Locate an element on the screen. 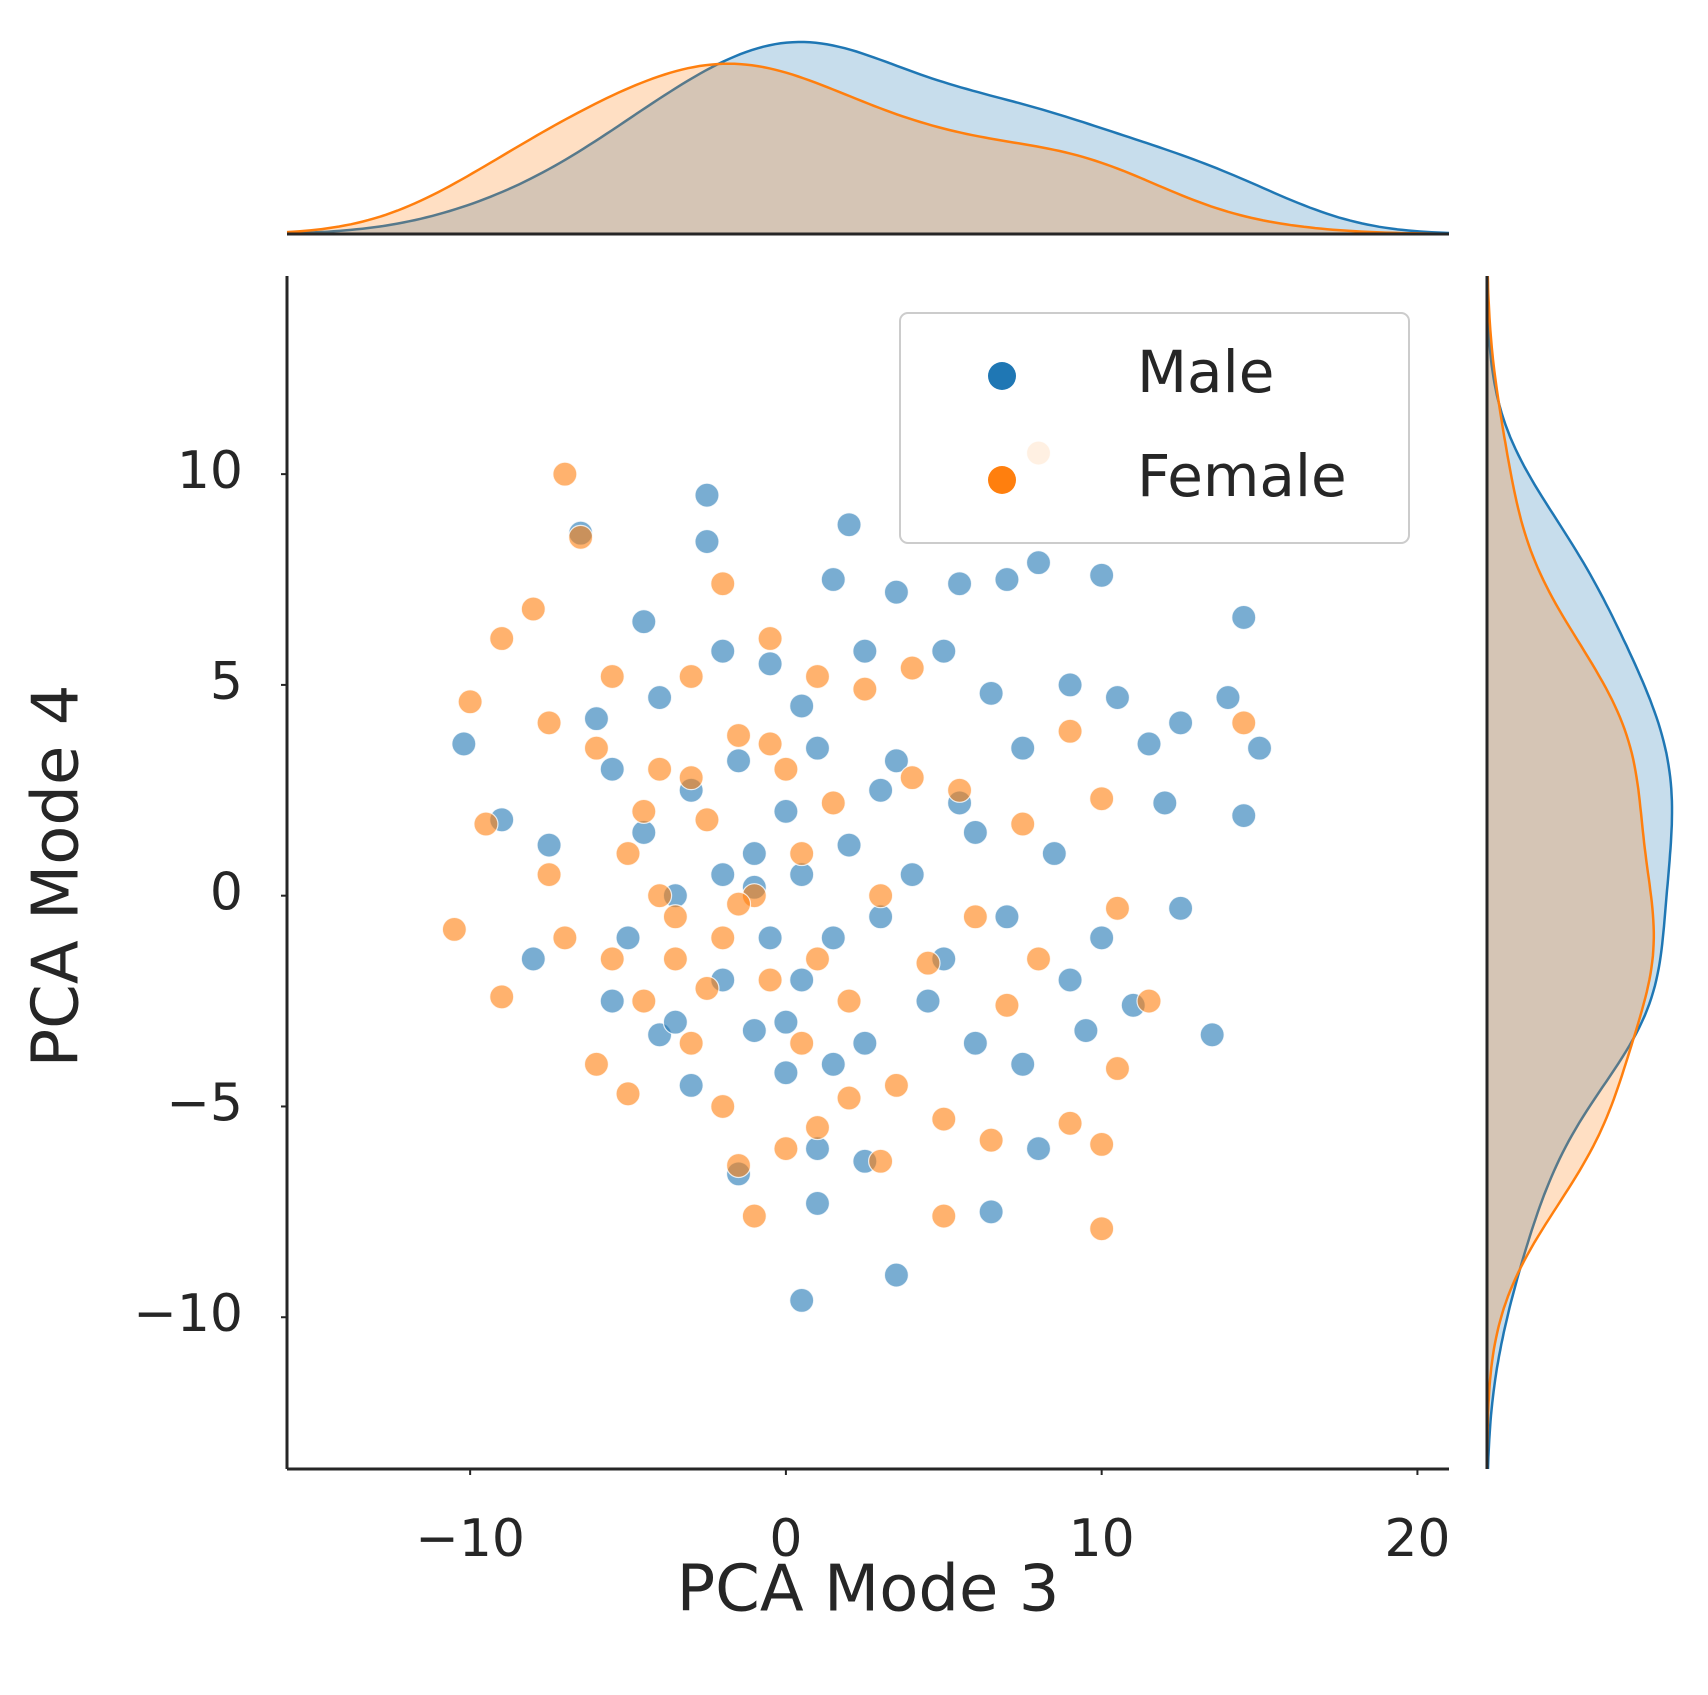  legend-label: Male is located at coordinates (1205, 372).